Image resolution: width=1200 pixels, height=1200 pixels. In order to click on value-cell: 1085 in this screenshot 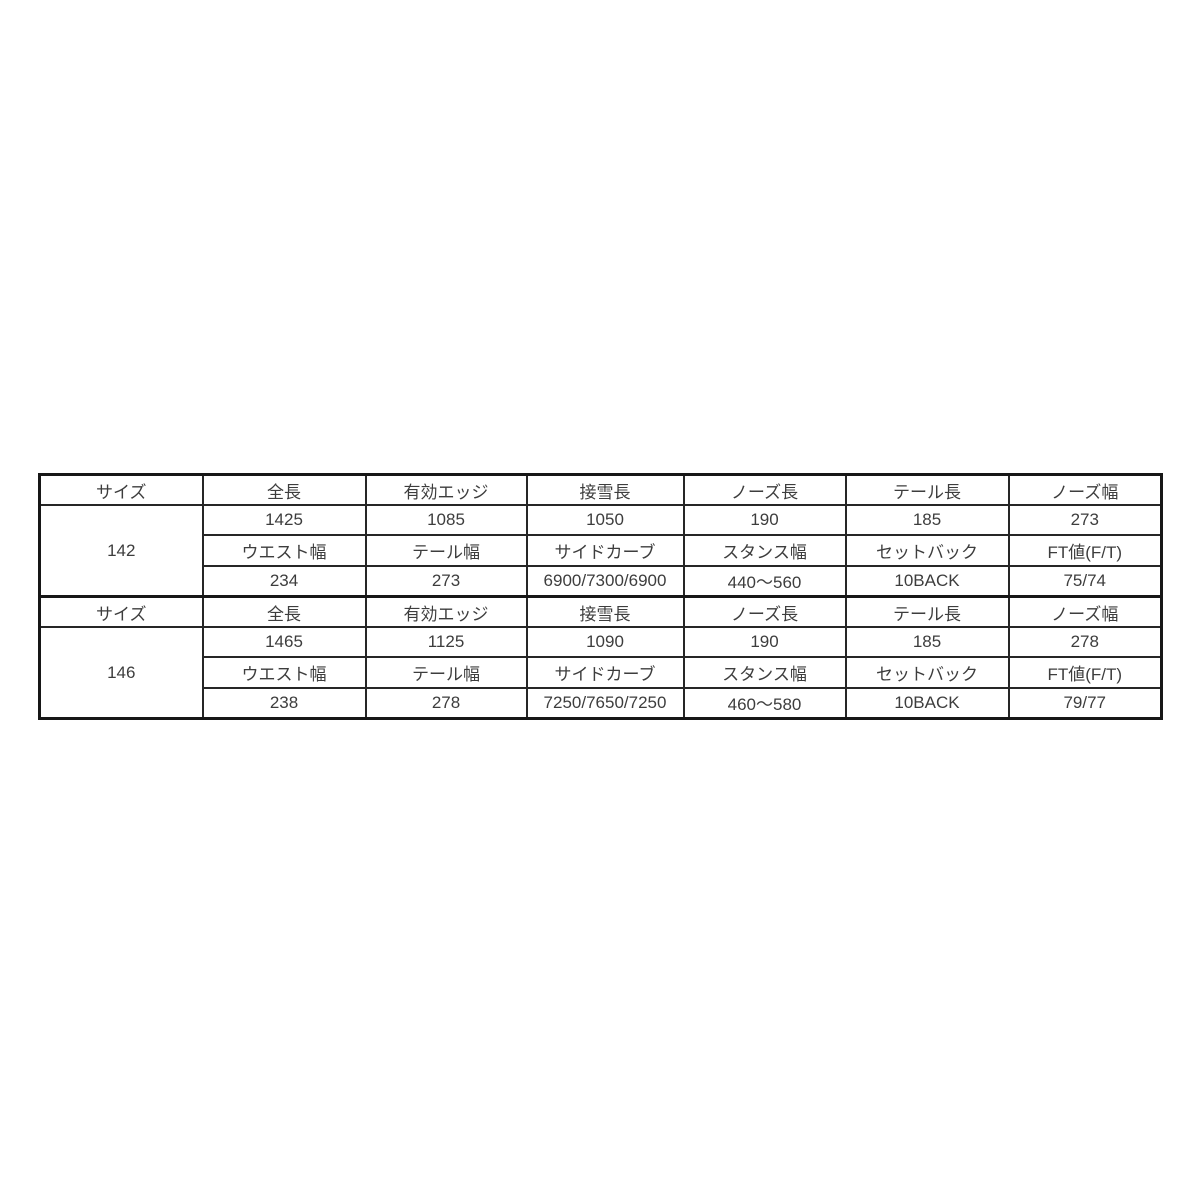, I will do `click(446, 520)`.